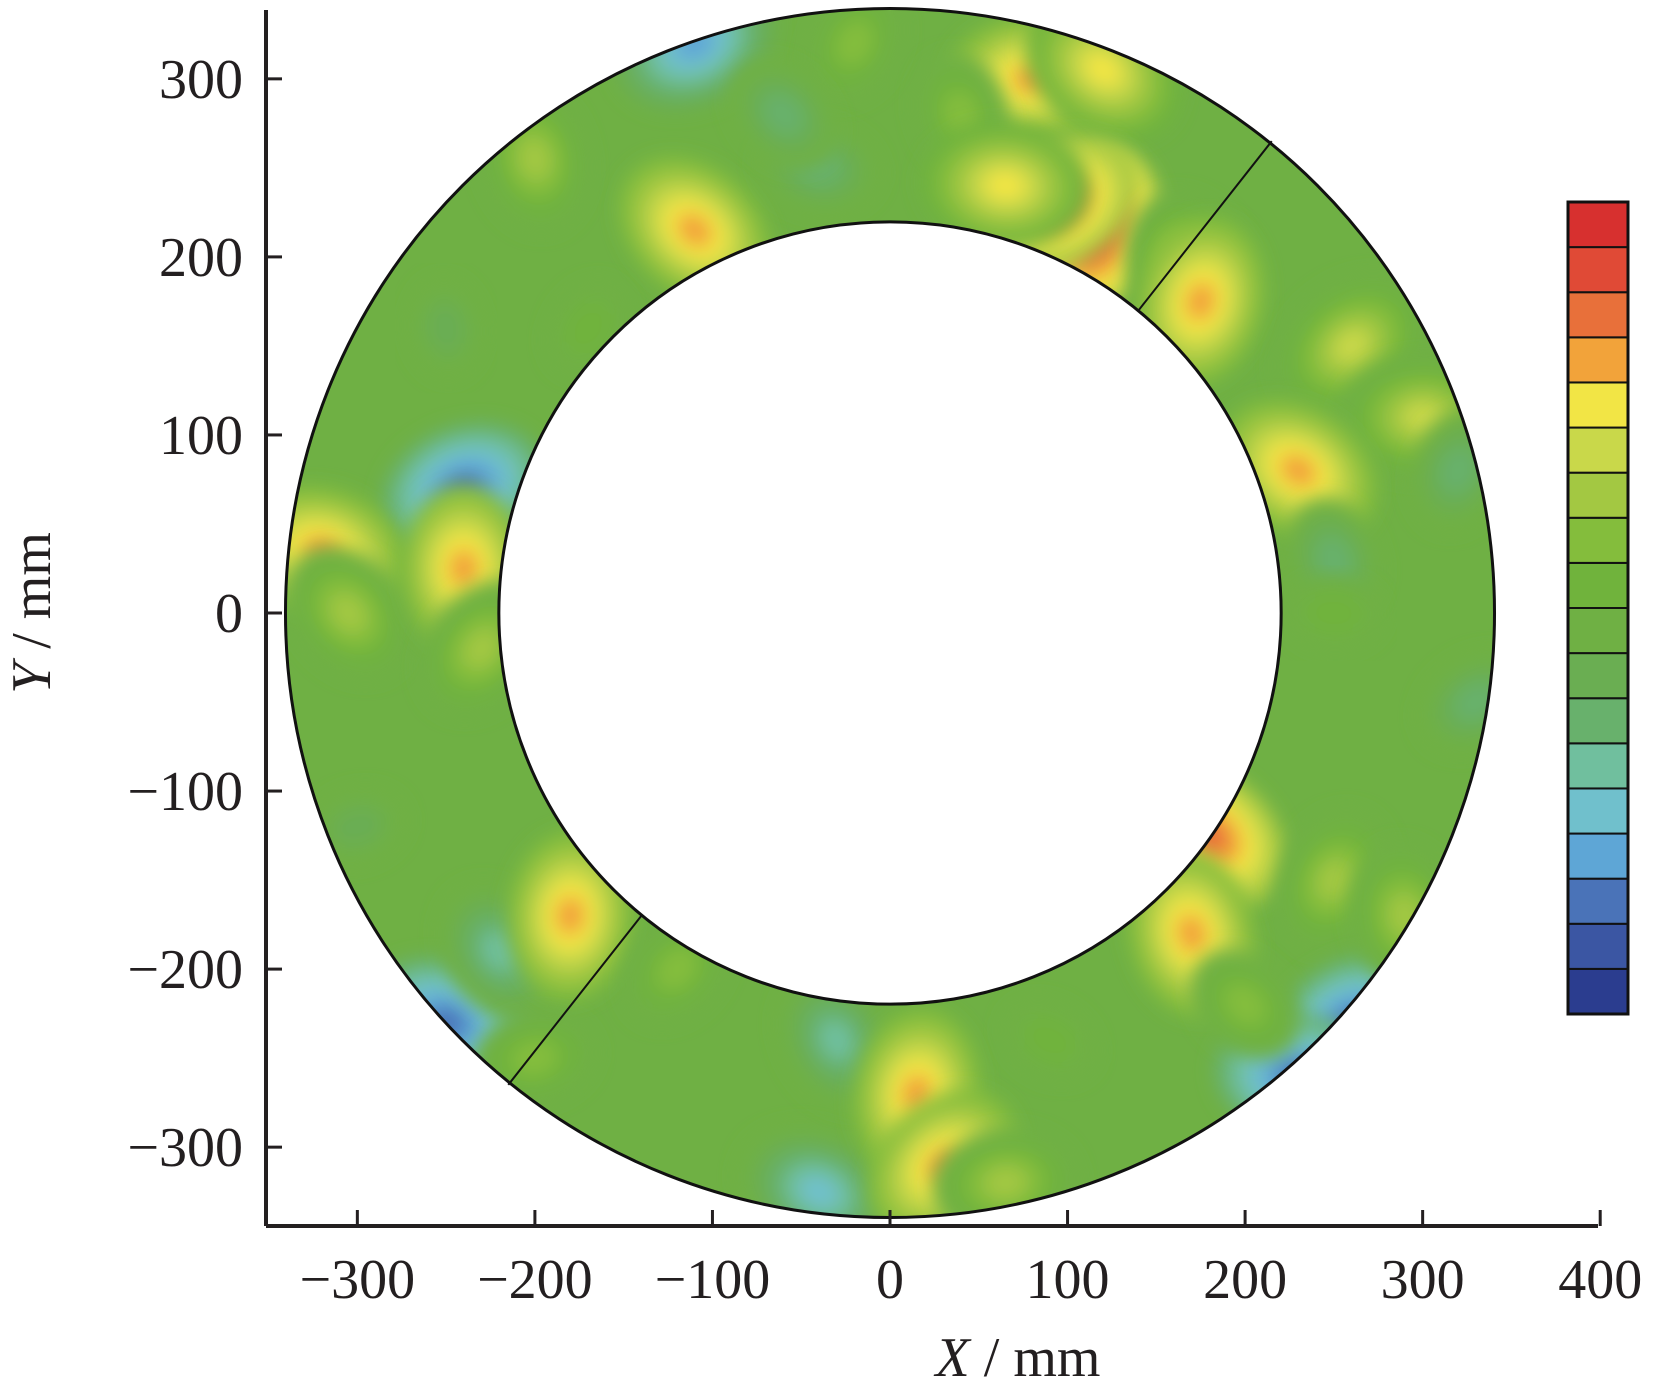 This screenshot has width=1654, height=1384. Describe the element at coordinates (890, 1280) in the screenshot. I see `x-tick-label: 0` at that location.